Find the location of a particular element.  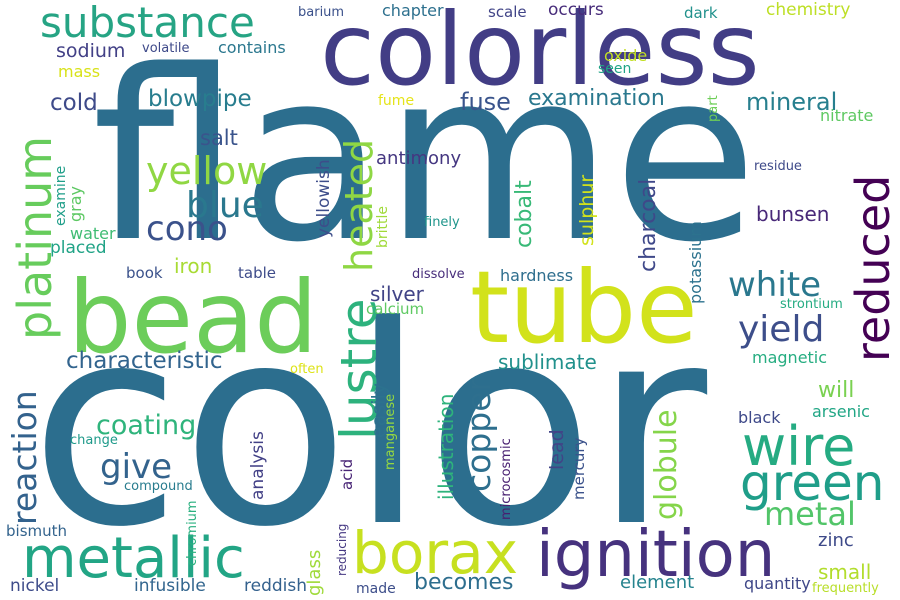

word-sublimate: sublimate is located at coordinates (547, 362).